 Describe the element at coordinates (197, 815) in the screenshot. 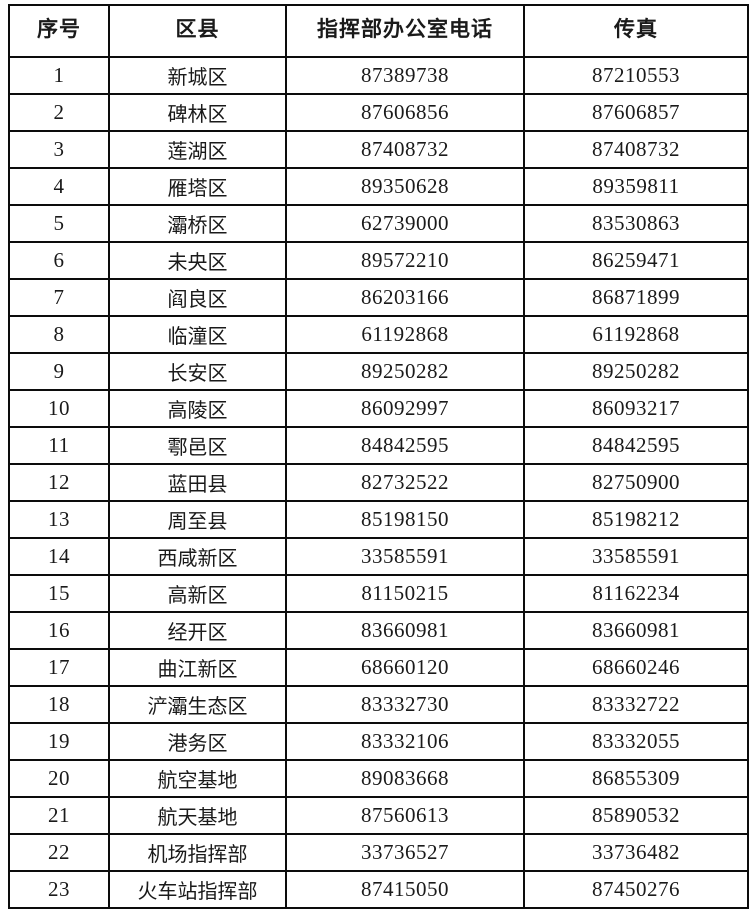

I see `cell-district: 航天基地` at that location.